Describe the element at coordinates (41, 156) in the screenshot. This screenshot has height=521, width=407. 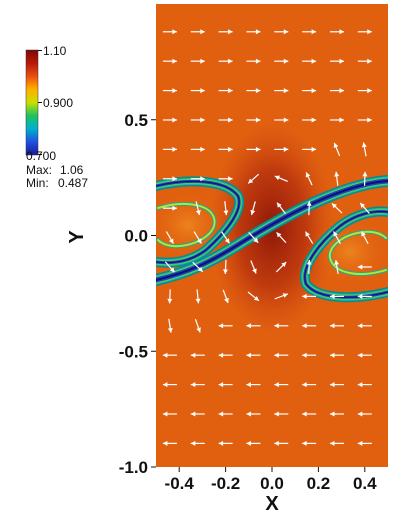
I see `colorbar-min-label: 0.700` at that location.